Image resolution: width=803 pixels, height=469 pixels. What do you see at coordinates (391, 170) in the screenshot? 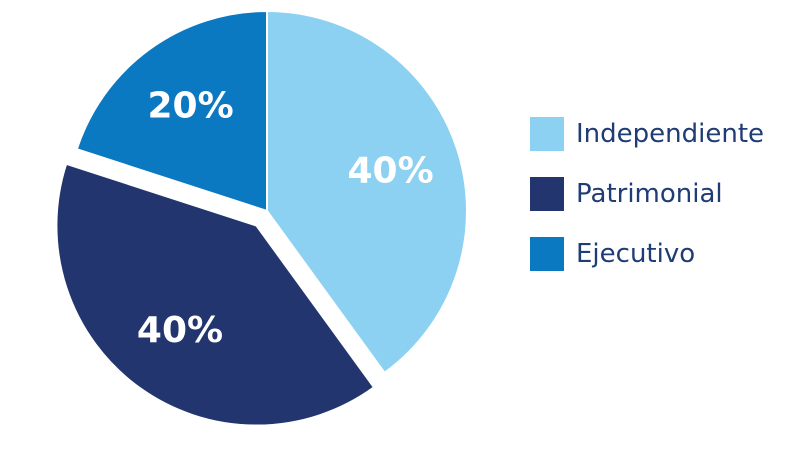
I see `slice-label-independiente: 40%` at bounding box center [391, 170].